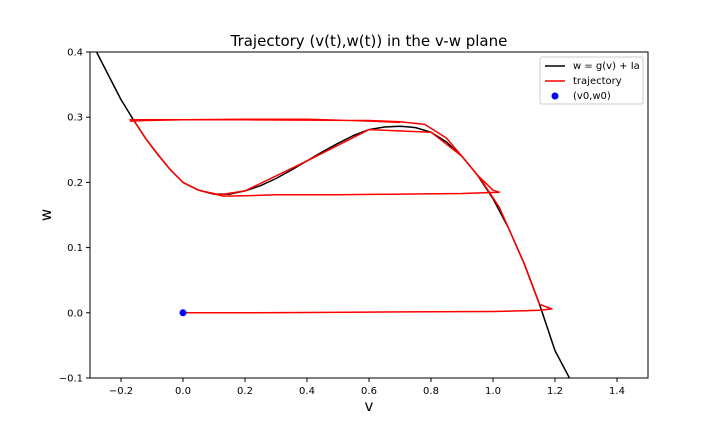 This screenshot has width=720, height=432. What do you see at coordinates (493, 391) in the screenshot?
I see `x-tick-label: 1.0` at bounding box center [493, 391].